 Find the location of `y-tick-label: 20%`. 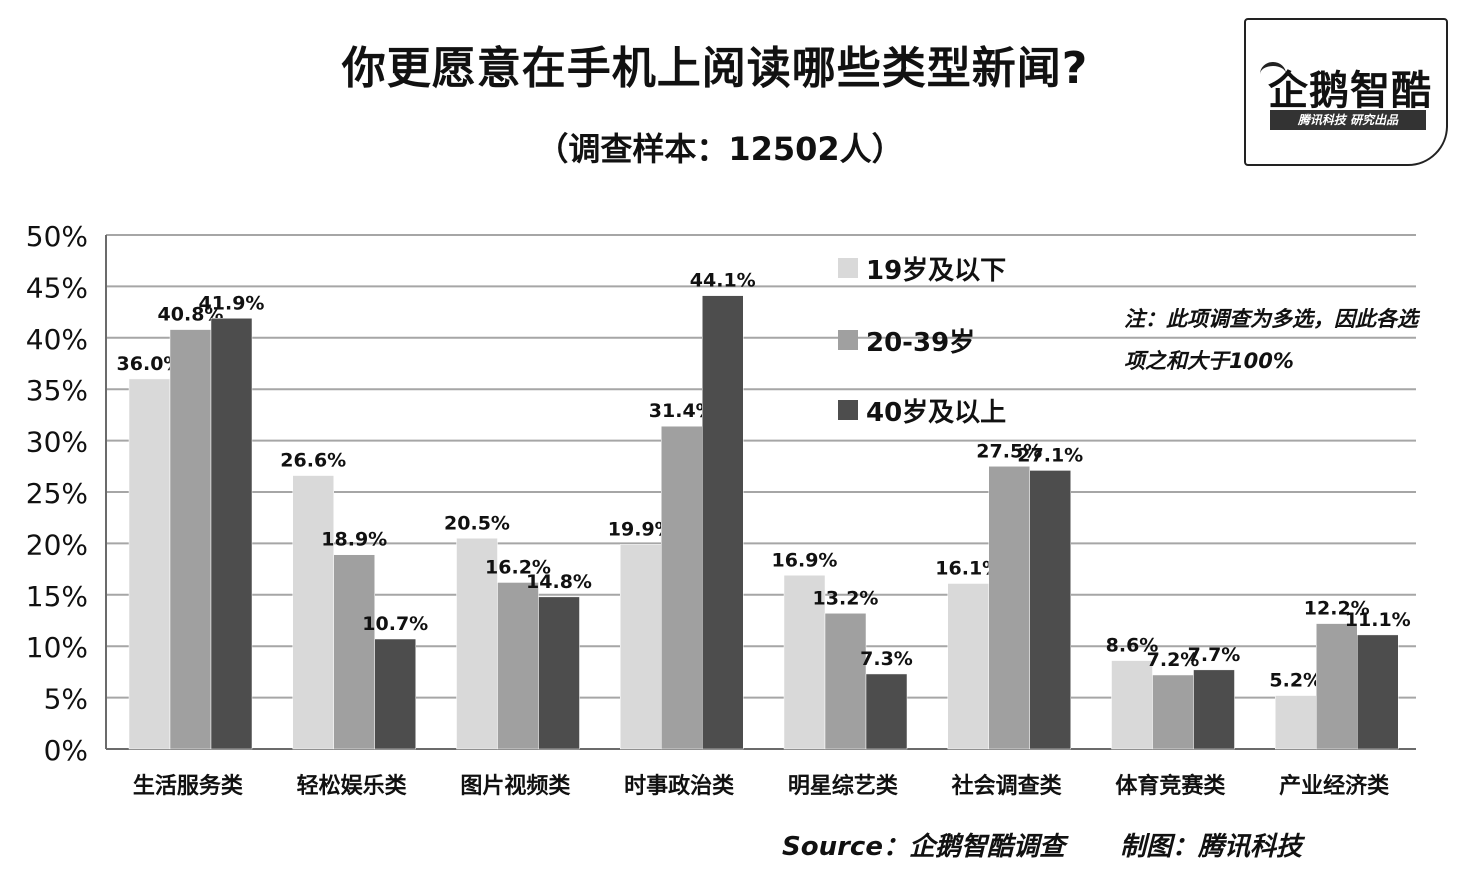

y-tick-label: 20% is located at coordinates (57, 544).